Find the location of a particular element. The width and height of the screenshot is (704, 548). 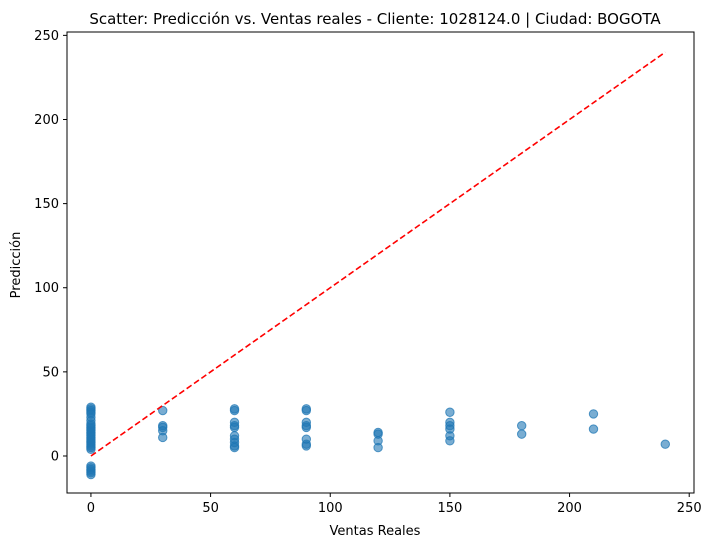

x-tick-label: 50 is located at coordinates (210, 508).